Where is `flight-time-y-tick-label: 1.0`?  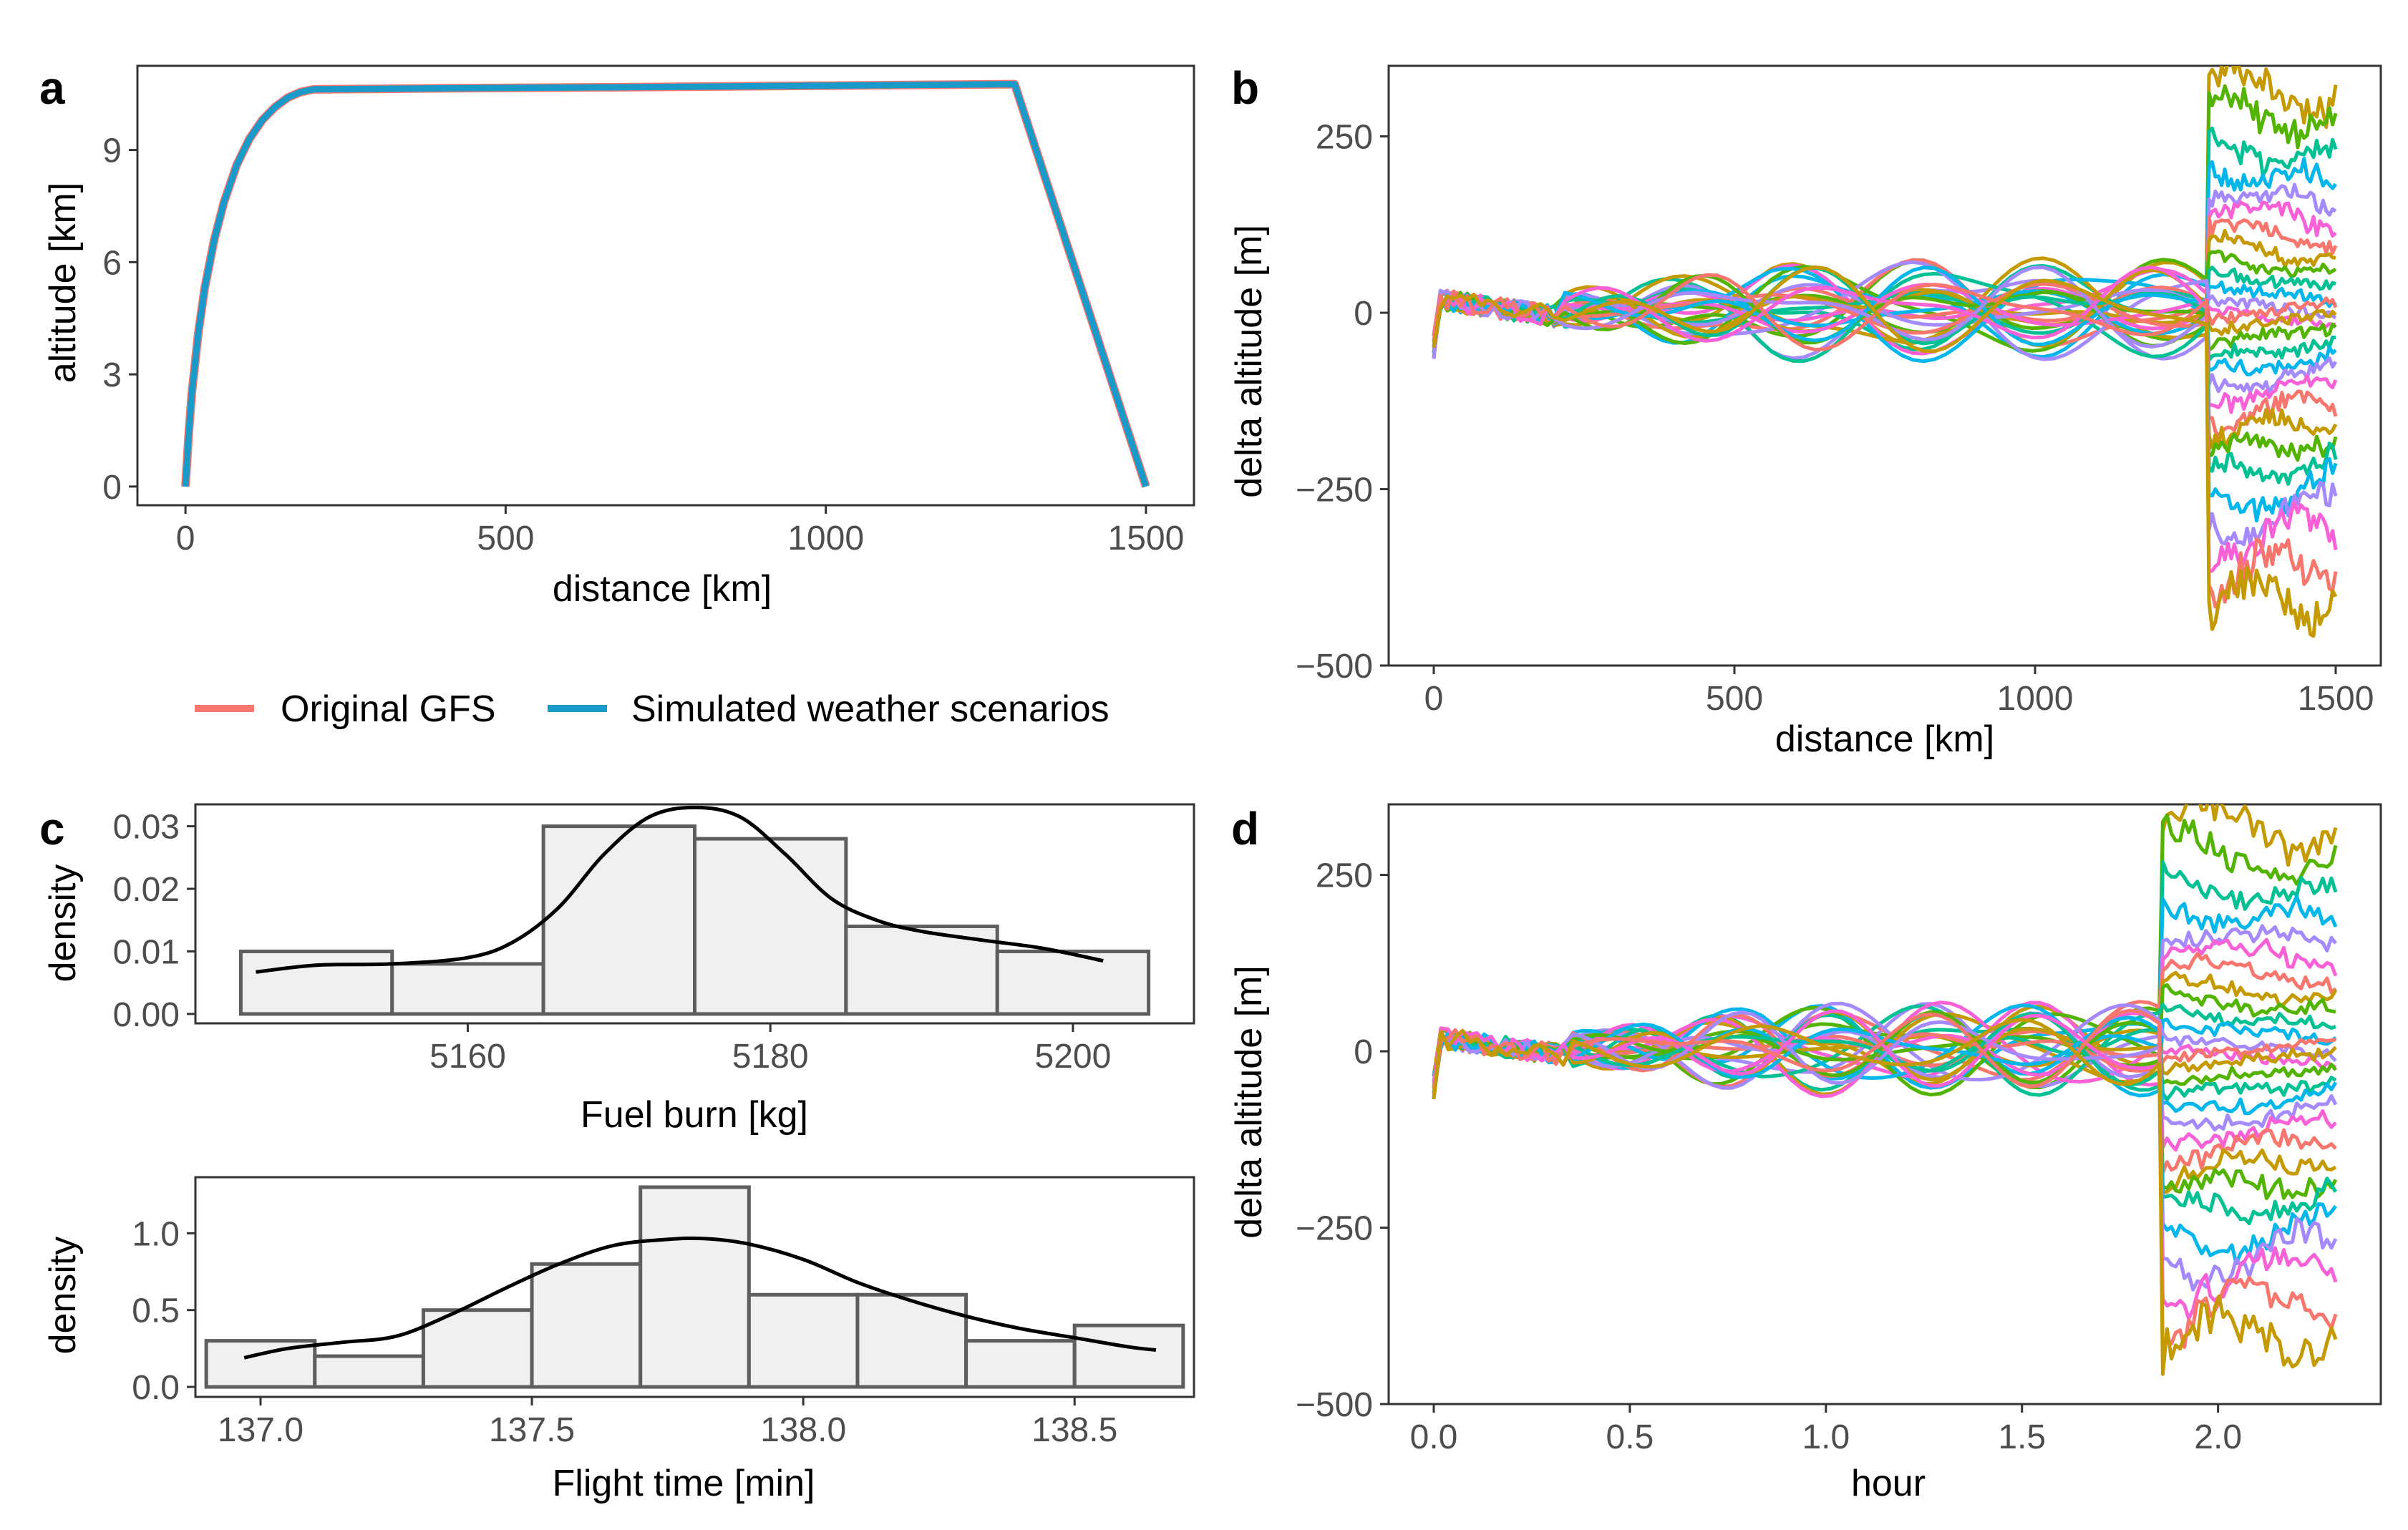 flight-time-y-tick-label: 1.0 is located at coordinates (156, 1234).